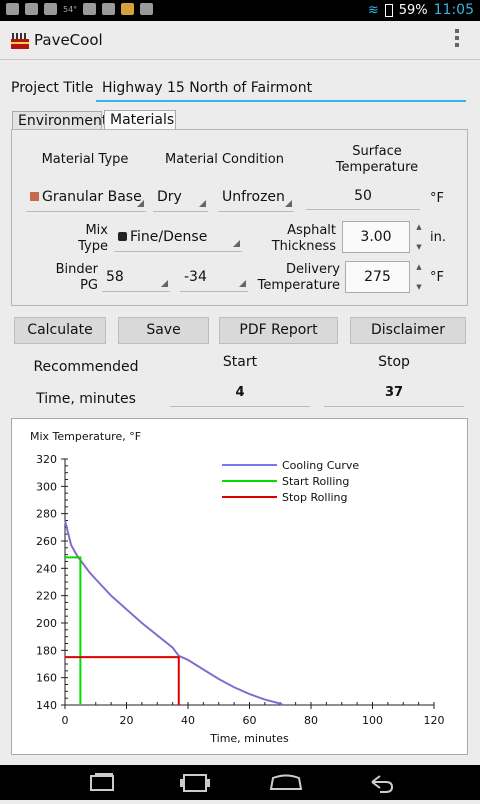  Describe the element at coordinates (388, 10) in the screenshot. I see `battery-icon` at that location.